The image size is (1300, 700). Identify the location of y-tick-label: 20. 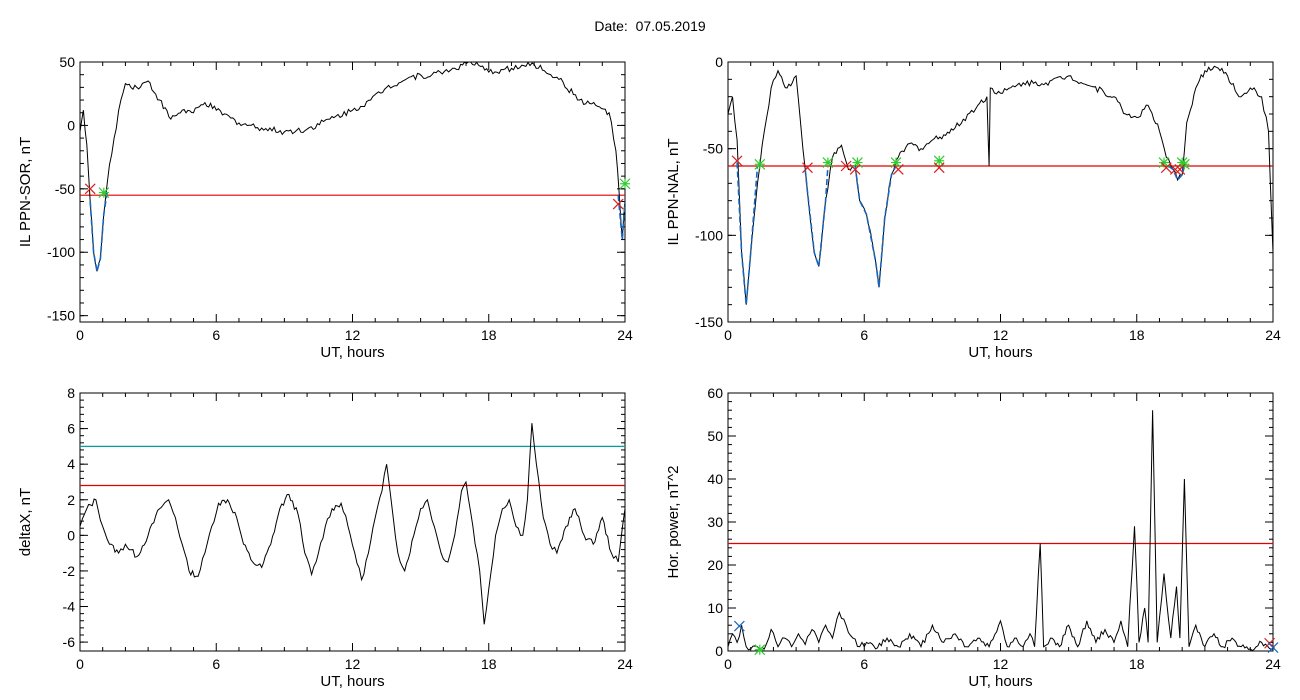
(715, 565).